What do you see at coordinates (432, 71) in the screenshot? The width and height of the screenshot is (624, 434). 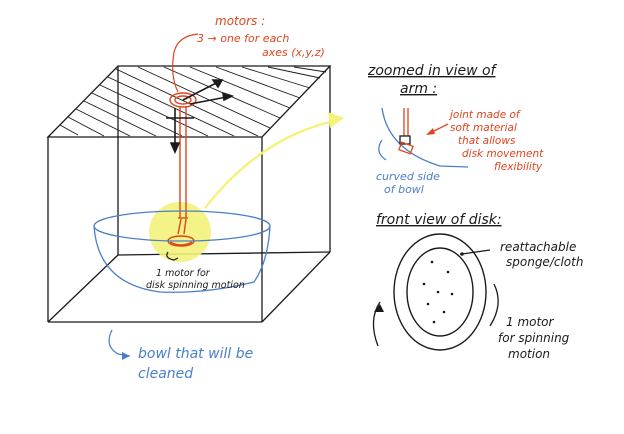 I see `zoom-title-line1: zoomed in view of` at bounding box center [432, 71].